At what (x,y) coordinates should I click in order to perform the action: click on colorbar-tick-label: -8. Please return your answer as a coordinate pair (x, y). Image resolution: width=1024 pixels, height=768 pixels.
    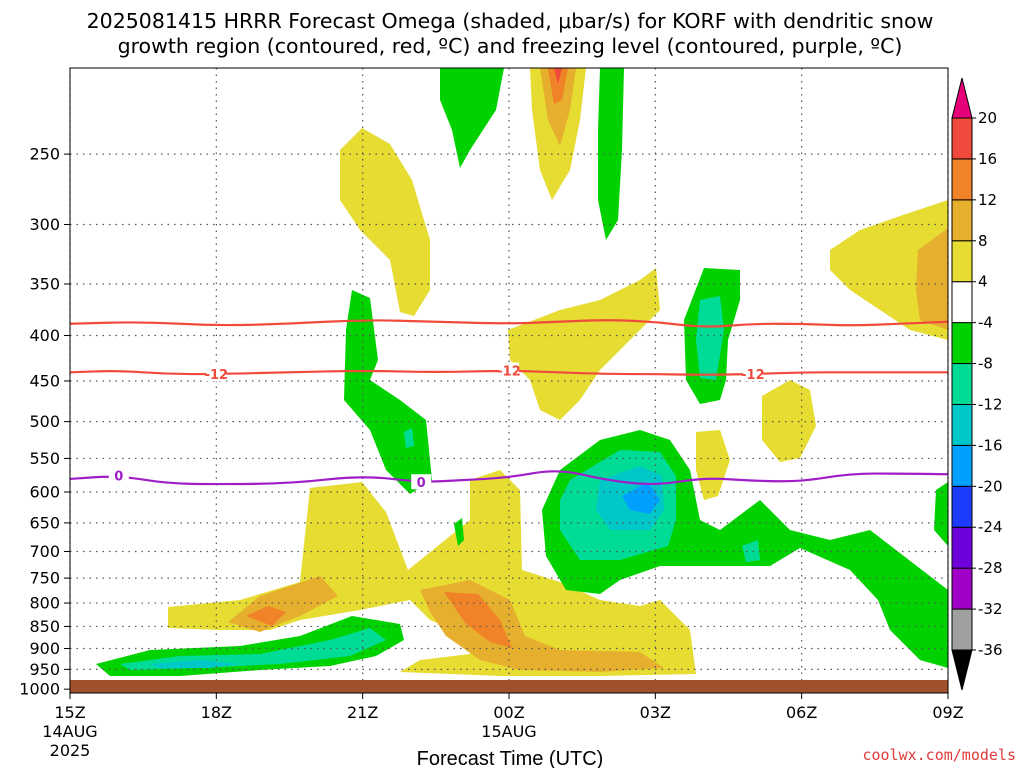
    Looking at the image, I should click on (985, 364).